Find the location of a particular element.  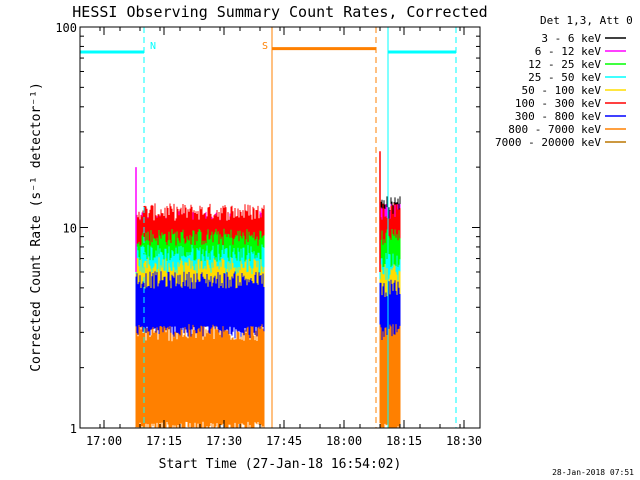

y-tick-label-100: 100 is located at coordinates (66, 28).